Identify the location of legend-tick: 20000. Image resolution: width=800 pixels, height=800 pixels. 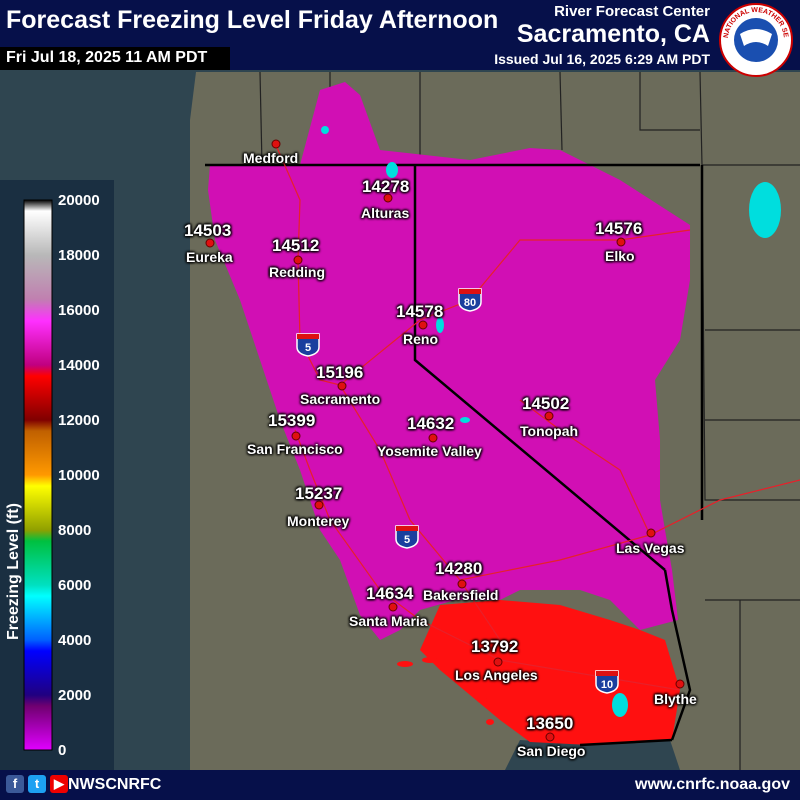
(79, 200).